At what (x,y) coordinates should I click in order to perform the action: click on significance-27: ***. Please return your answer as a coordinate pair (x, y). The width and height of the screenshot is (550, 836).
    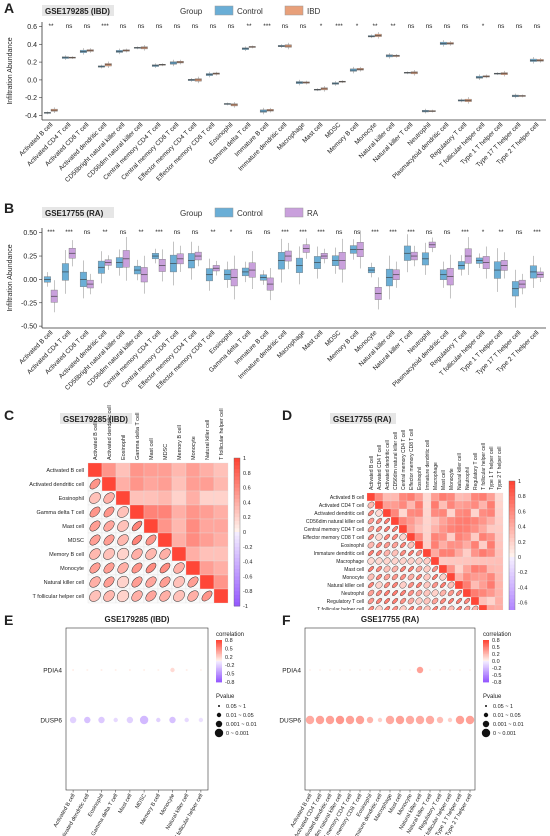
    Looking at the image, I should click on (537, 232).